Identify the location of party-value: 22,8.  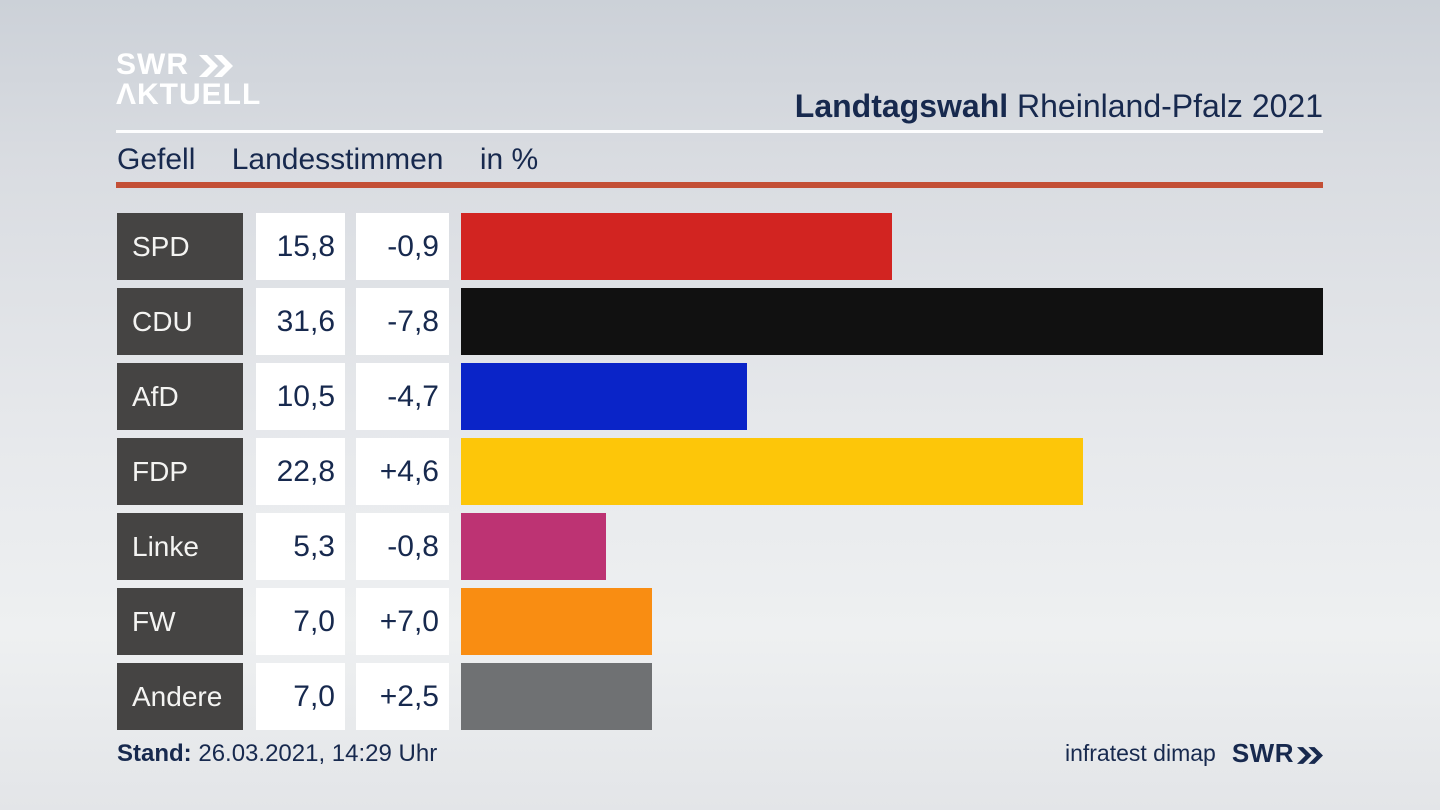
(300, 471).